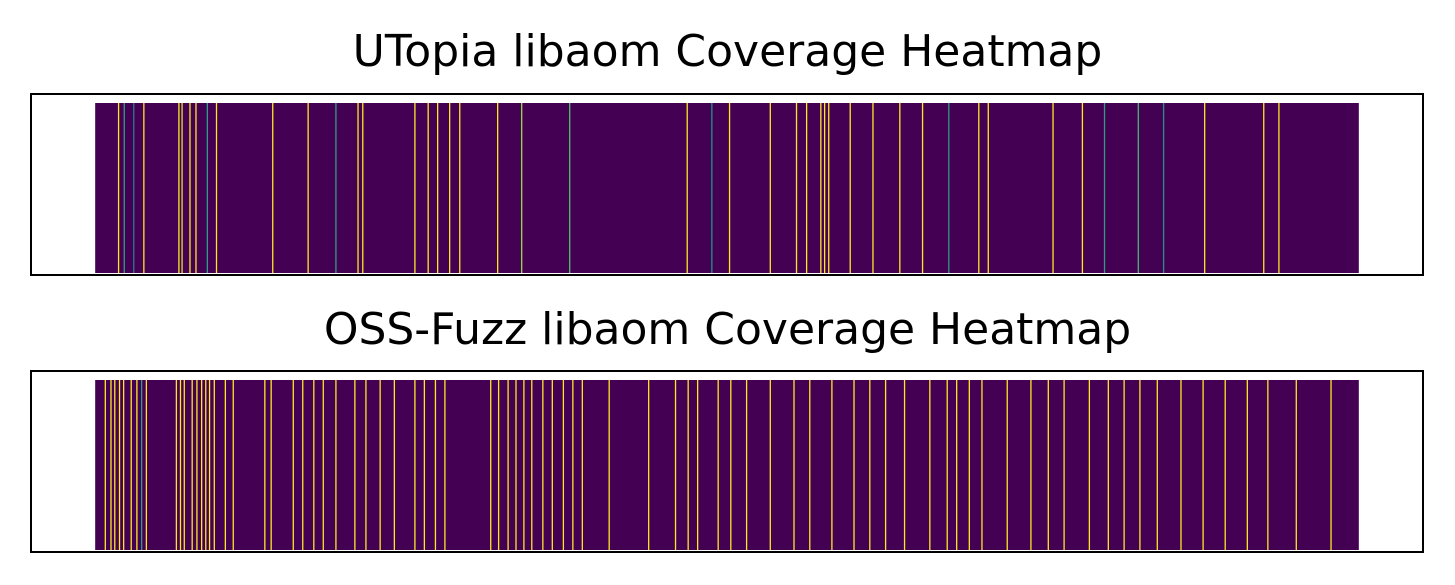  What do you see at coordinates (727, 329) in the screenshot?
I see `chart-title-ossfuzz: OSS-Fuzz libaom Coverage Heatmap` at bounding box center [727, 329].